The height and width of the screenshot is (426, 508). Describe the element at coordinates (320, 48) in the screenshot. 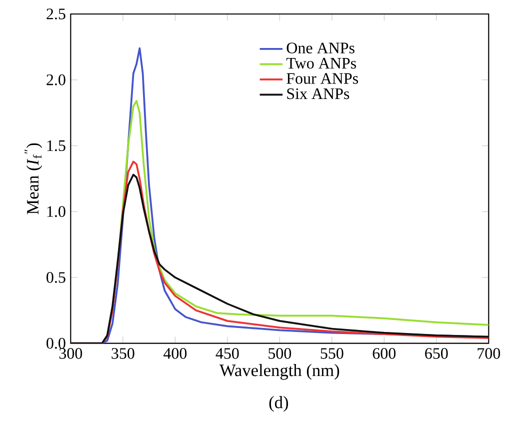

I see `legend-label: One ANPs` at that location.